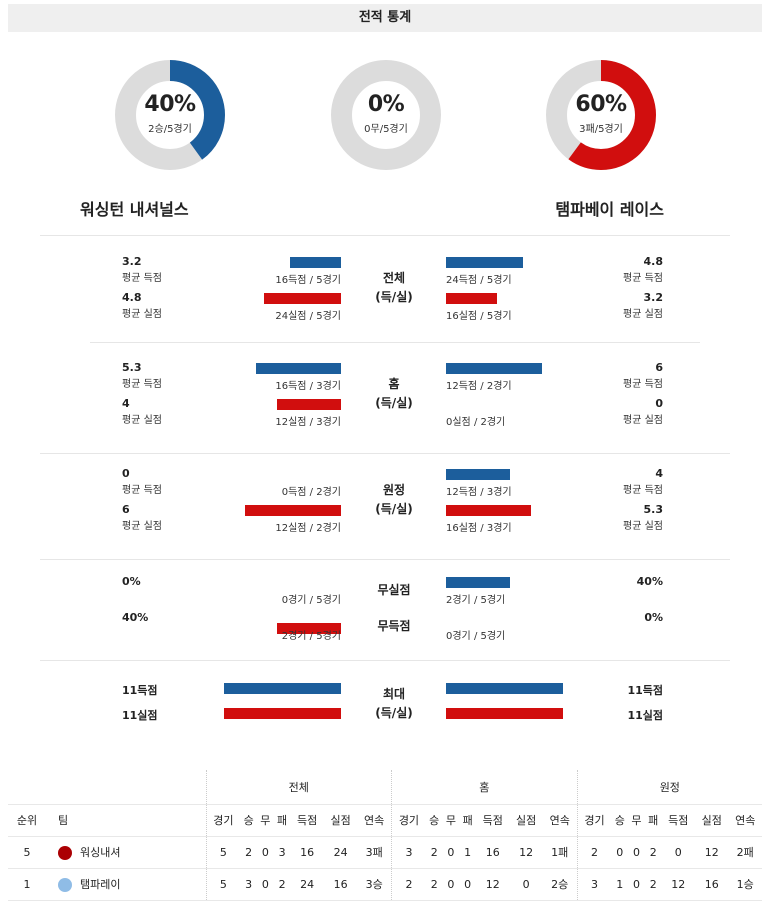 This screenshot has width=776, height=903. Describe the element at coordinates (467, 852) in the screenshot. I see `stat-cell: 1` at that location.